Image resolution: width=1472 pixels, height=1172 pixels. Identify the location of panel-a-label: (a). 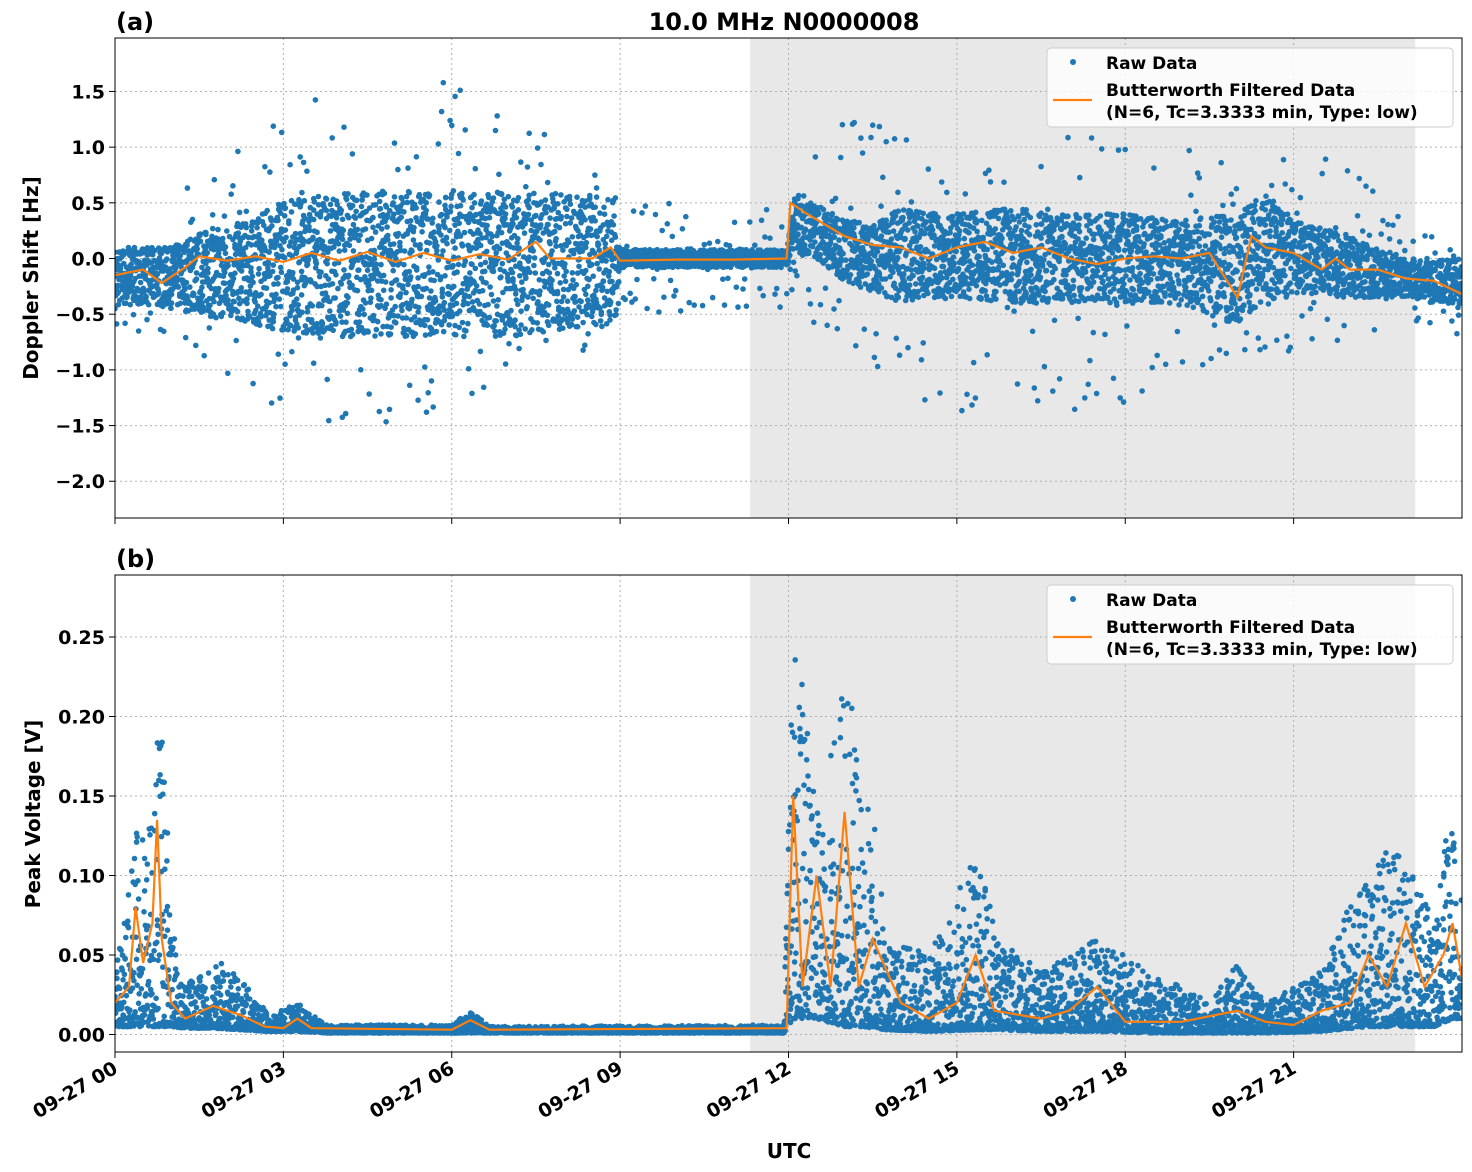
(135, 22).